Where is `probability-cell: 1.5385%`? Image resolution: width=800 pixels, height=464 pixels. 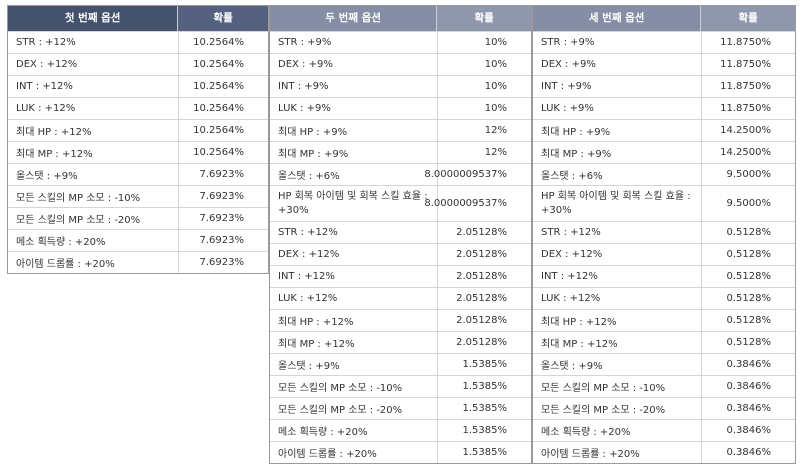 probability-cell: 1.5385% is located at coordinates (484, 364).